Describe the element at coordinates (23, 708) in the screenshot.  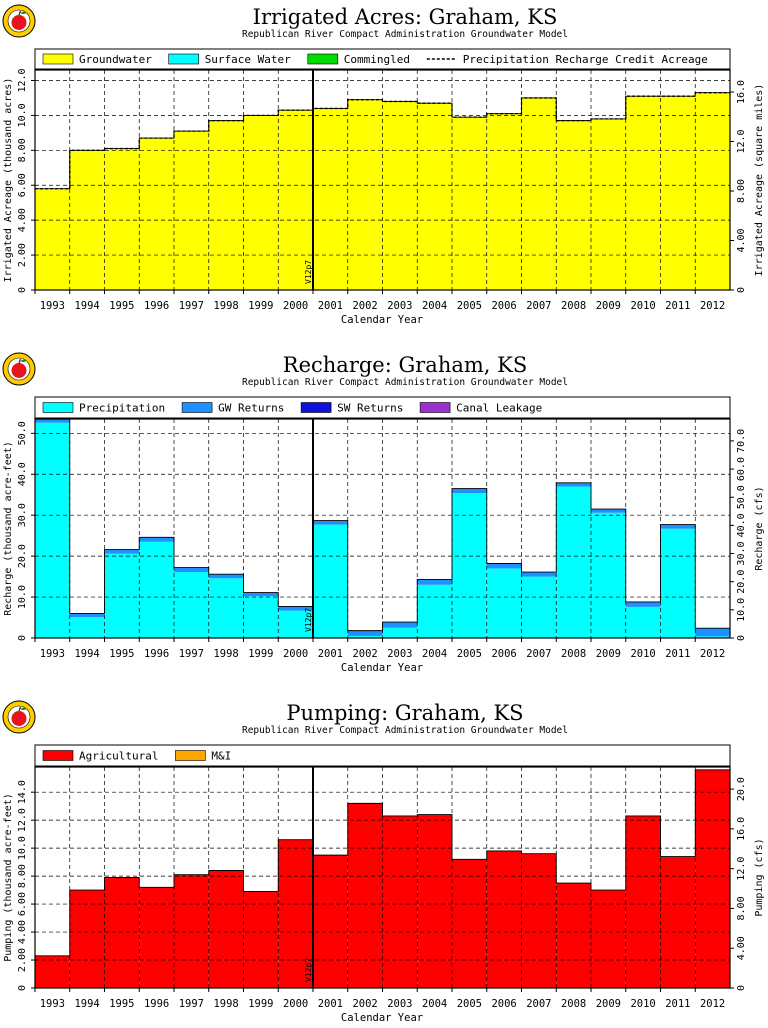
I see `logo-leaf` at that location.